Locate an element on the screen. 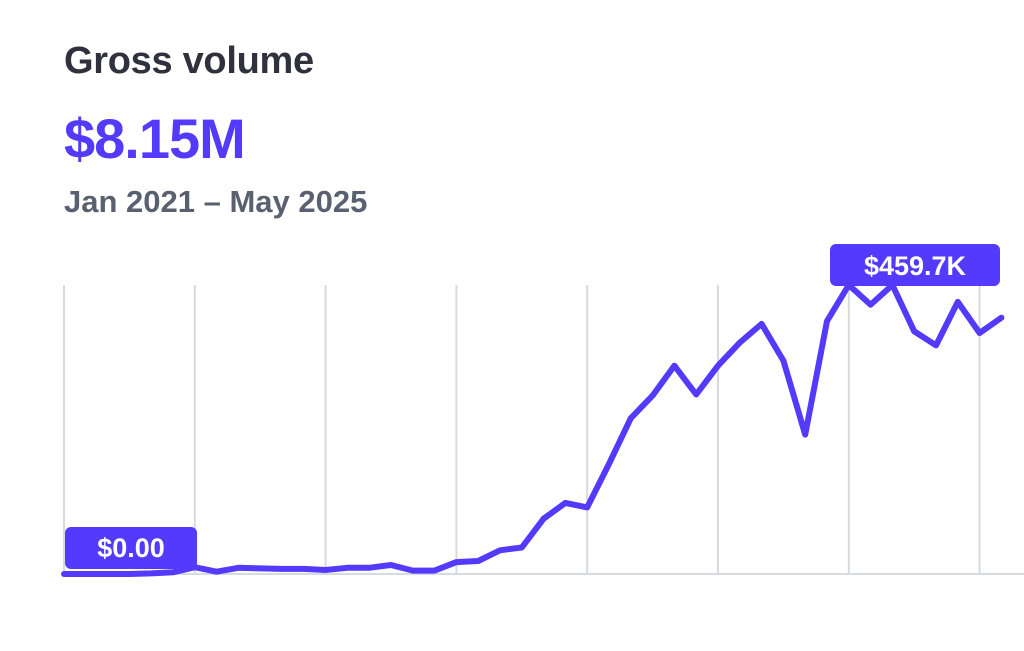 This screenshot has height=651, width=1024. max-value-label-bg is located at coordinates (915, 265).